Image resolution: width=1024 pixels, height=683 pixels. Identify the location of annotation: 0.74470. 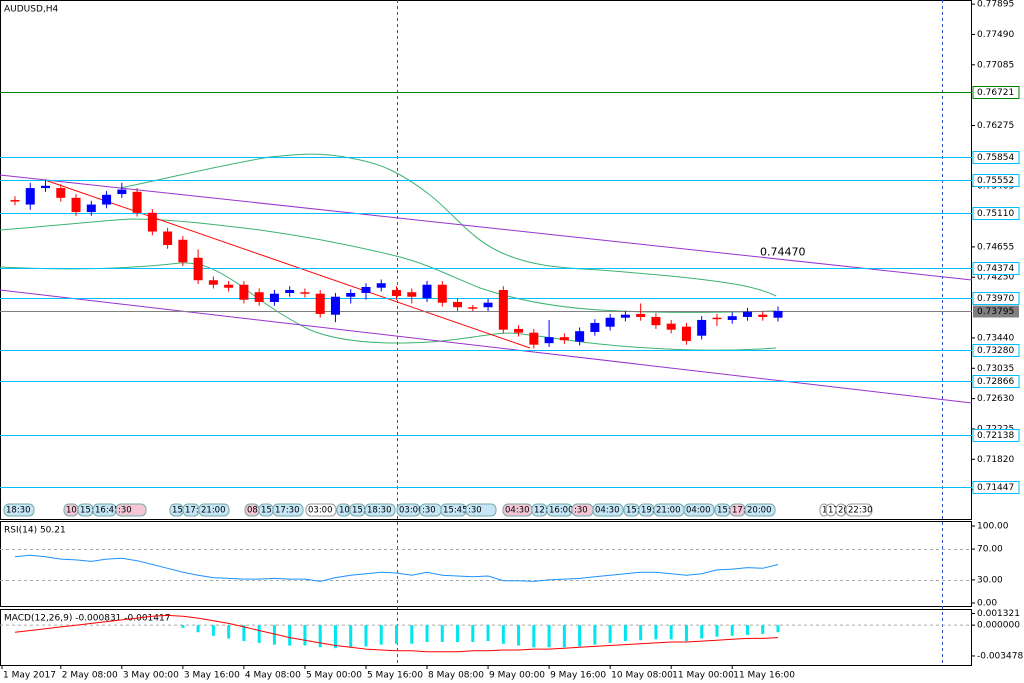
(783, 252).